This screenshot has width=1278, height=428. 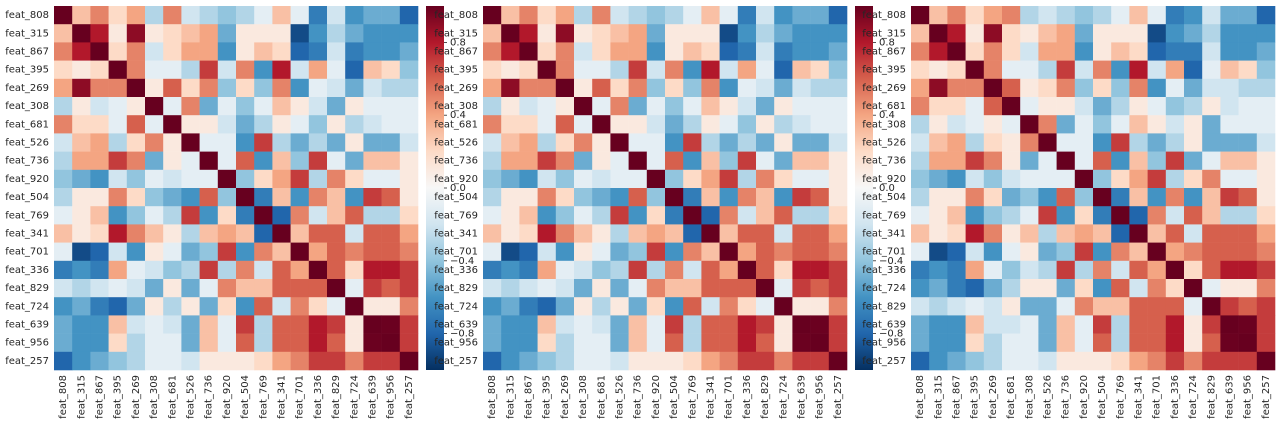 What do you see at coordinates (1011, 397) in the screenshot?
I see `x-tick-label: feat_681` at bounding box center [1011, 397].